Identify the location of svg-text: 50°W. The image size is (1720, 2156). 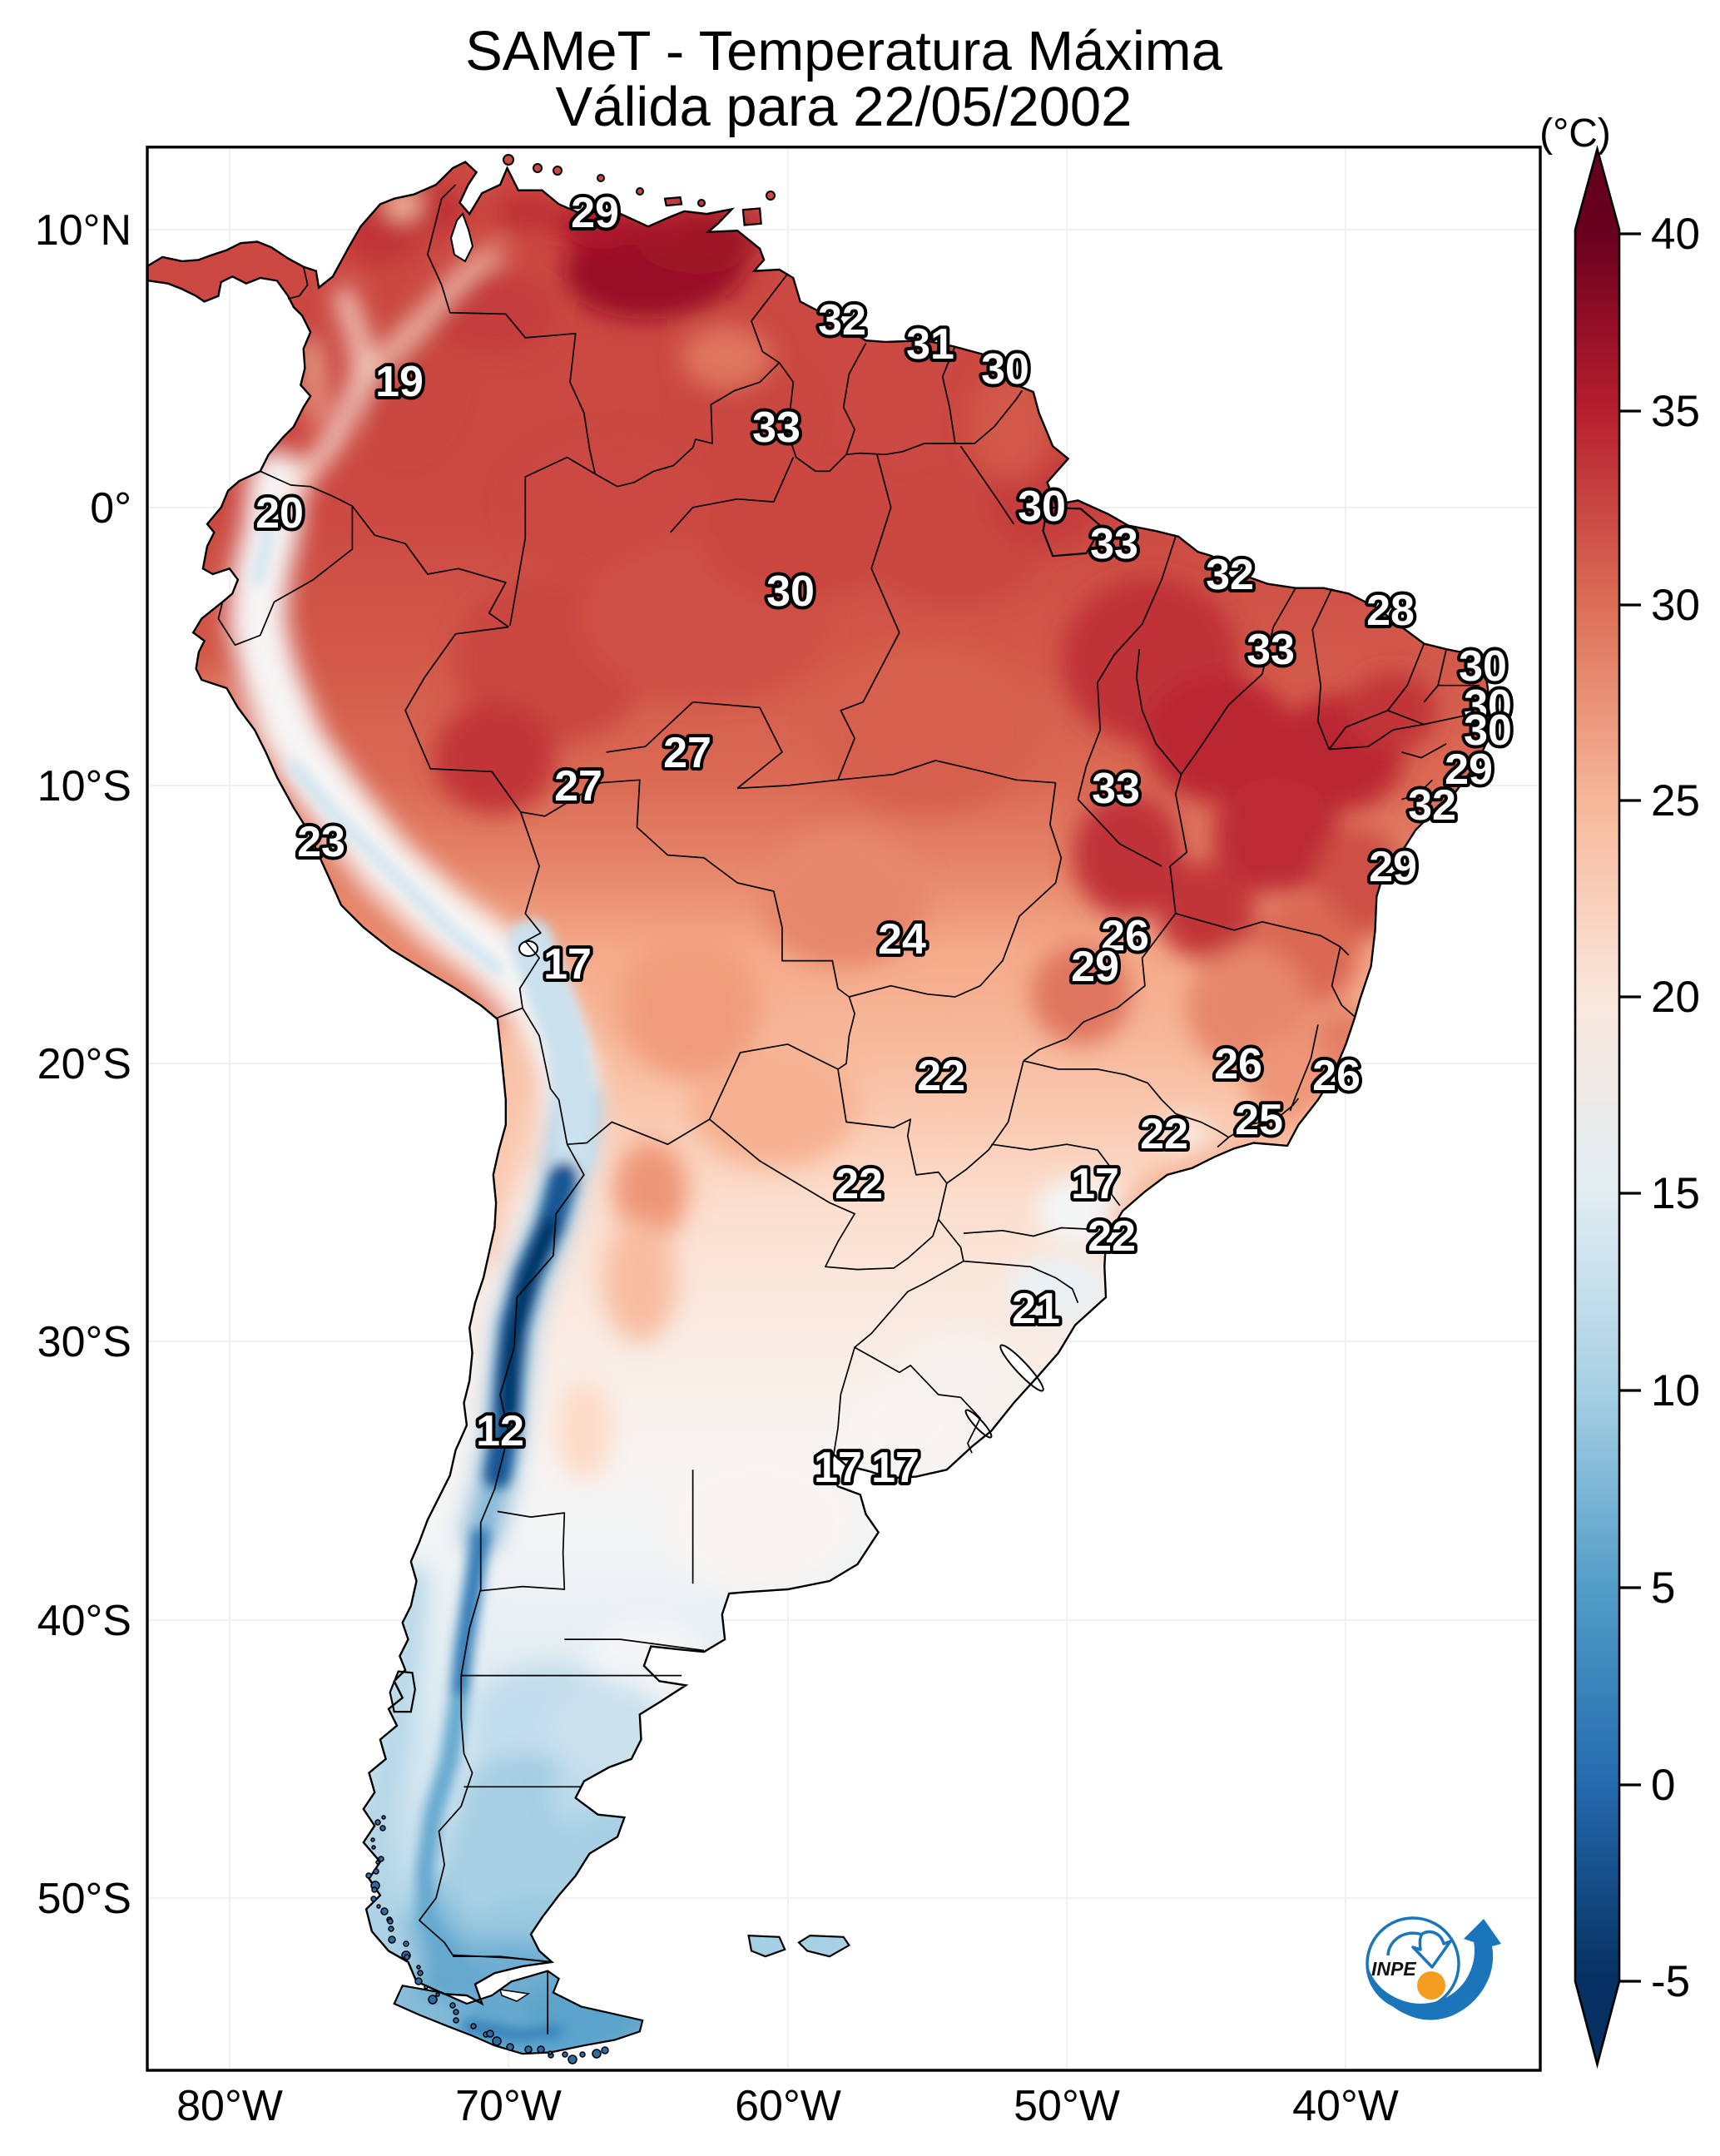
(1067, 2106).